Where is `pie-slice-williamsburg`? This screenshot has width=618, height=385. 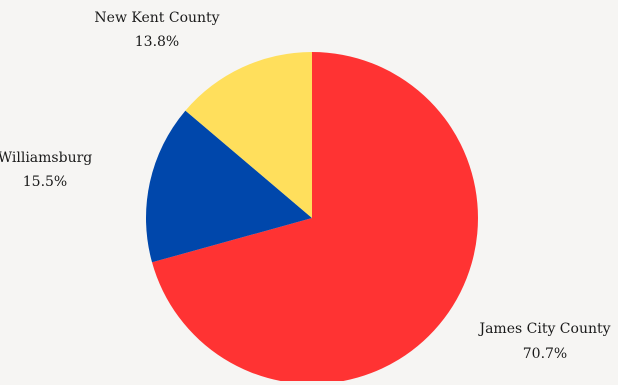
pie-slice-williamsburg is located at coordinates (228, 186).